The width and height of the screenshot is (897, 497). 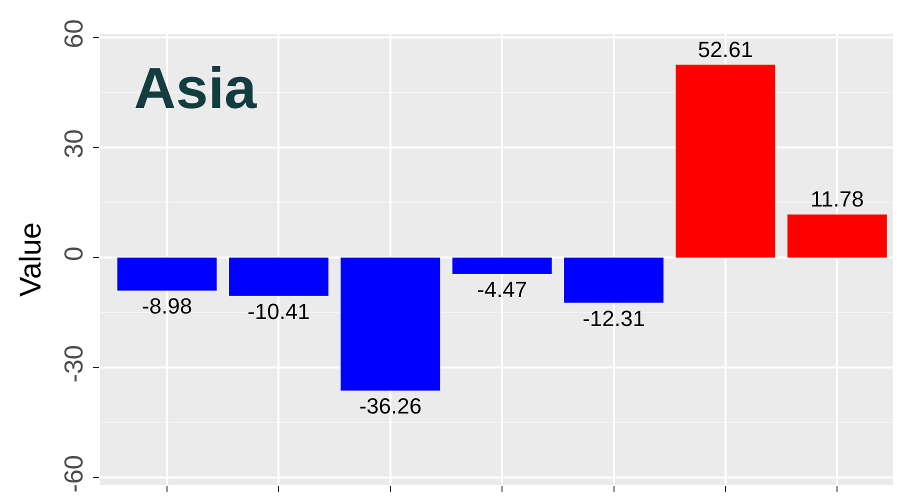 I want to click on data-label: 11.78, so click(x=837, y=199).